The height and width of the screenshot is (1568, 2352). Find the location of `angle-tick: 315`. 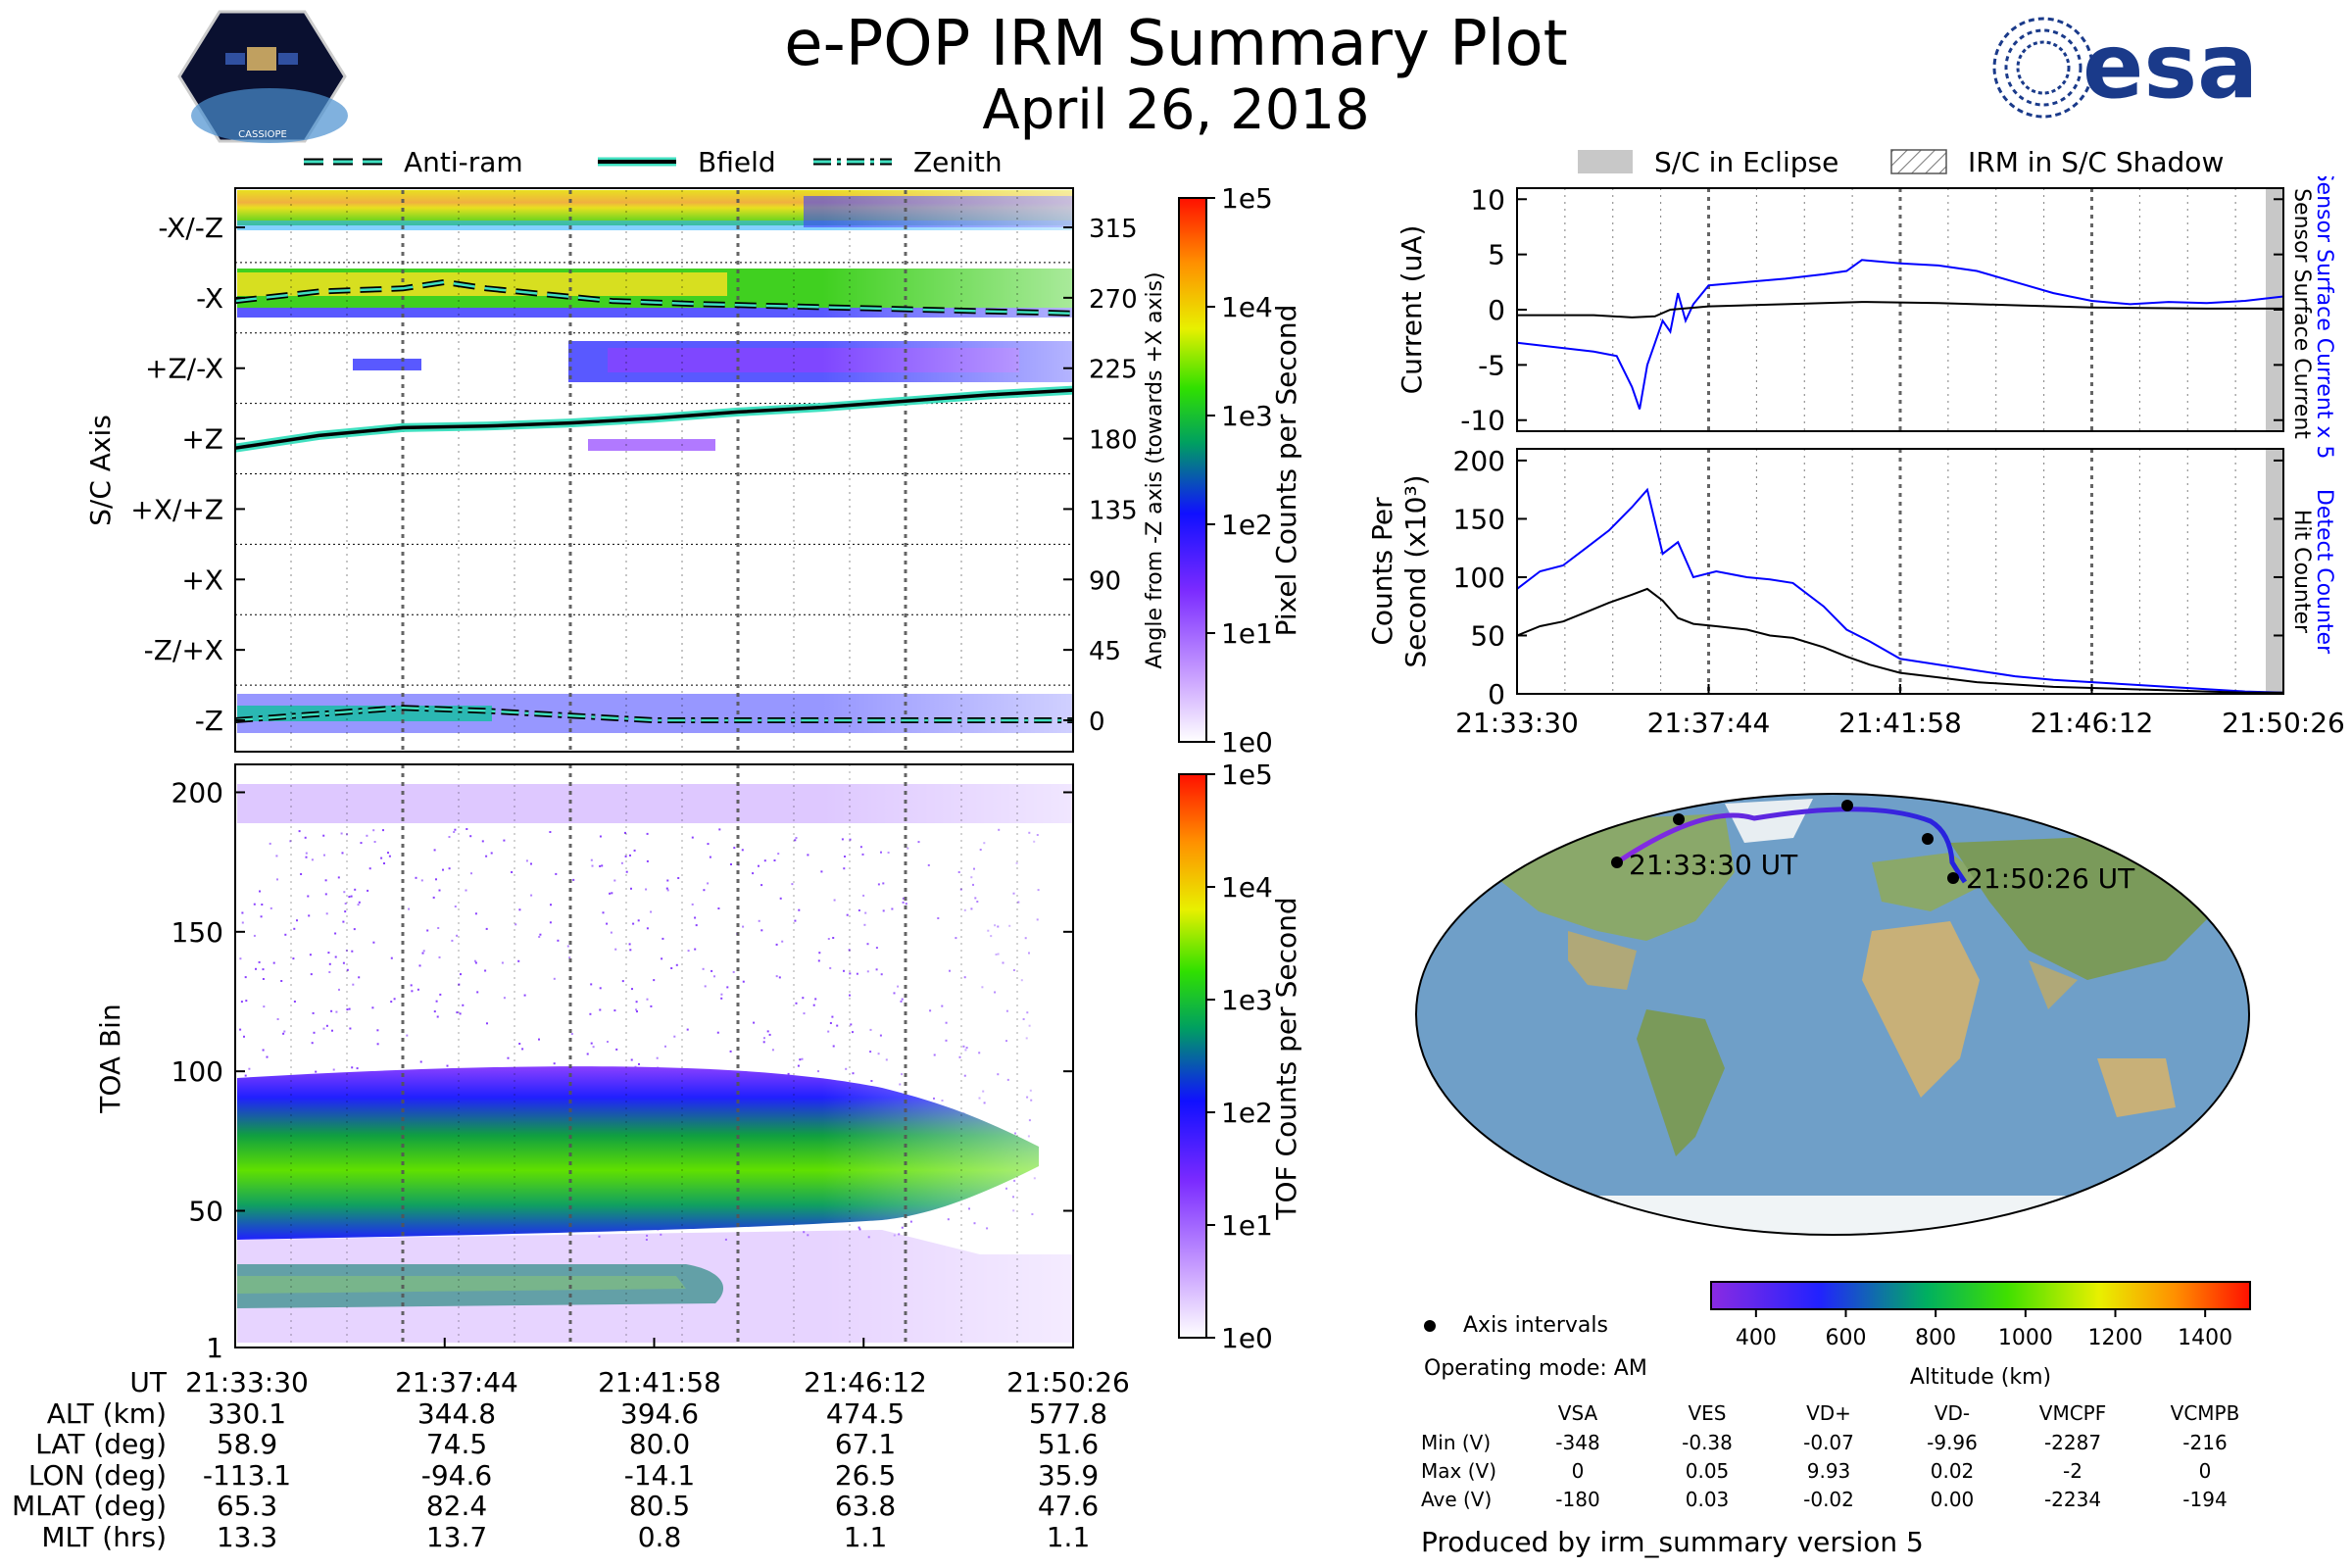

angle-tick: 315 is located at coordinates (1113, 229).